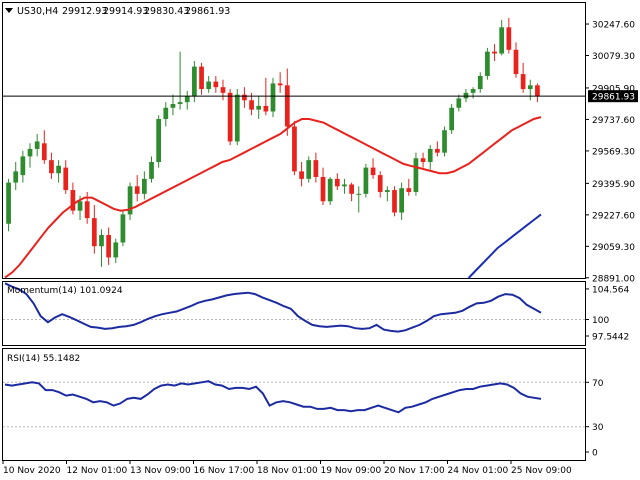  Describe the element at coordinates (9, 10) in the screenshot. I see `triangle-down-icon` at that location.